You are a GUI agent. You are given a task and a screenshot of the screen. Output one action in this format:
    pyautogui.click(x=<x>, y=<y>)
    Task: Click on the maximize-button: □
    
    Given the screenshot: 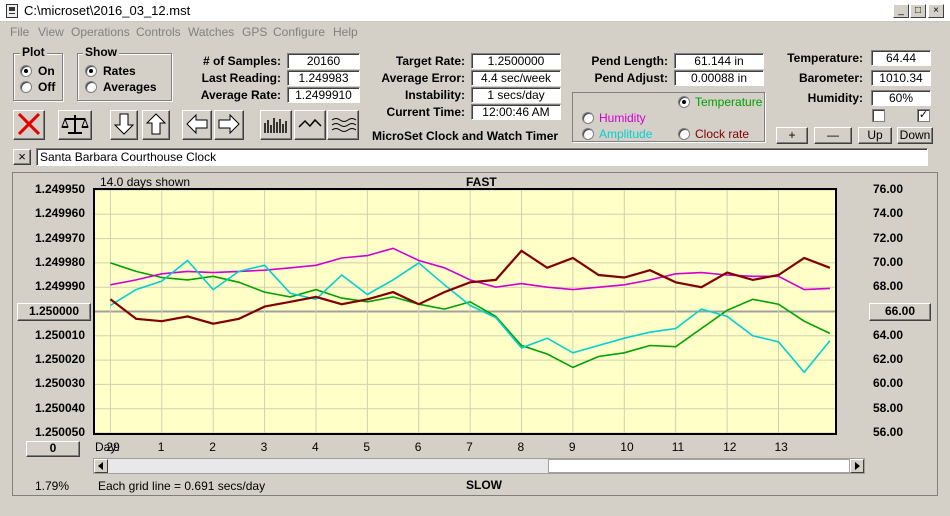 What is the action you would take?
    pyautogui.click(x=918, y=11)
    